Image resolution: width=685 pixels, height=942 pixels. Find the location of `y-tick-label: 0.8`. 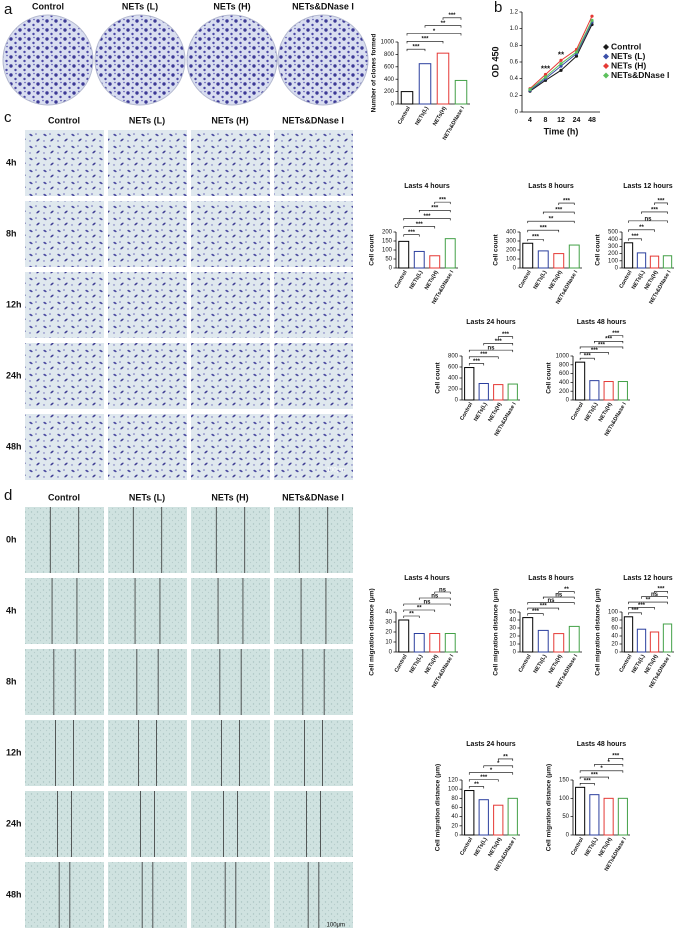

y-tick-label: 0.8 is located at coordinates (514, 46).